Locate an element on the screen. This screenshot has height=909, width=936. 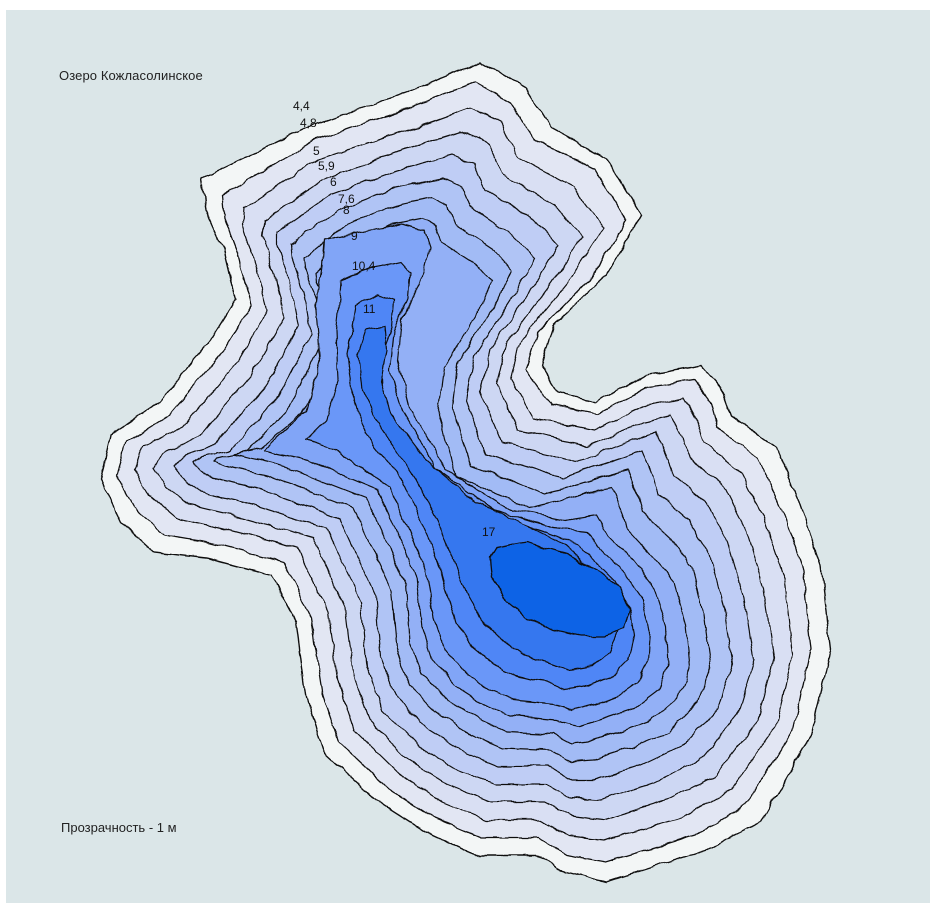
depth-label-10-4: 10,4 is located at coordinates (364, 266).